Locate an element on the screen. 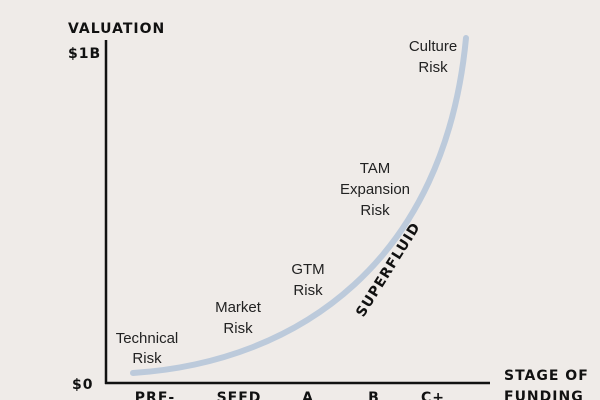 The width and height of the screenshot is (600, 400). stage-label: SEED is located at coordinates (239, 395).